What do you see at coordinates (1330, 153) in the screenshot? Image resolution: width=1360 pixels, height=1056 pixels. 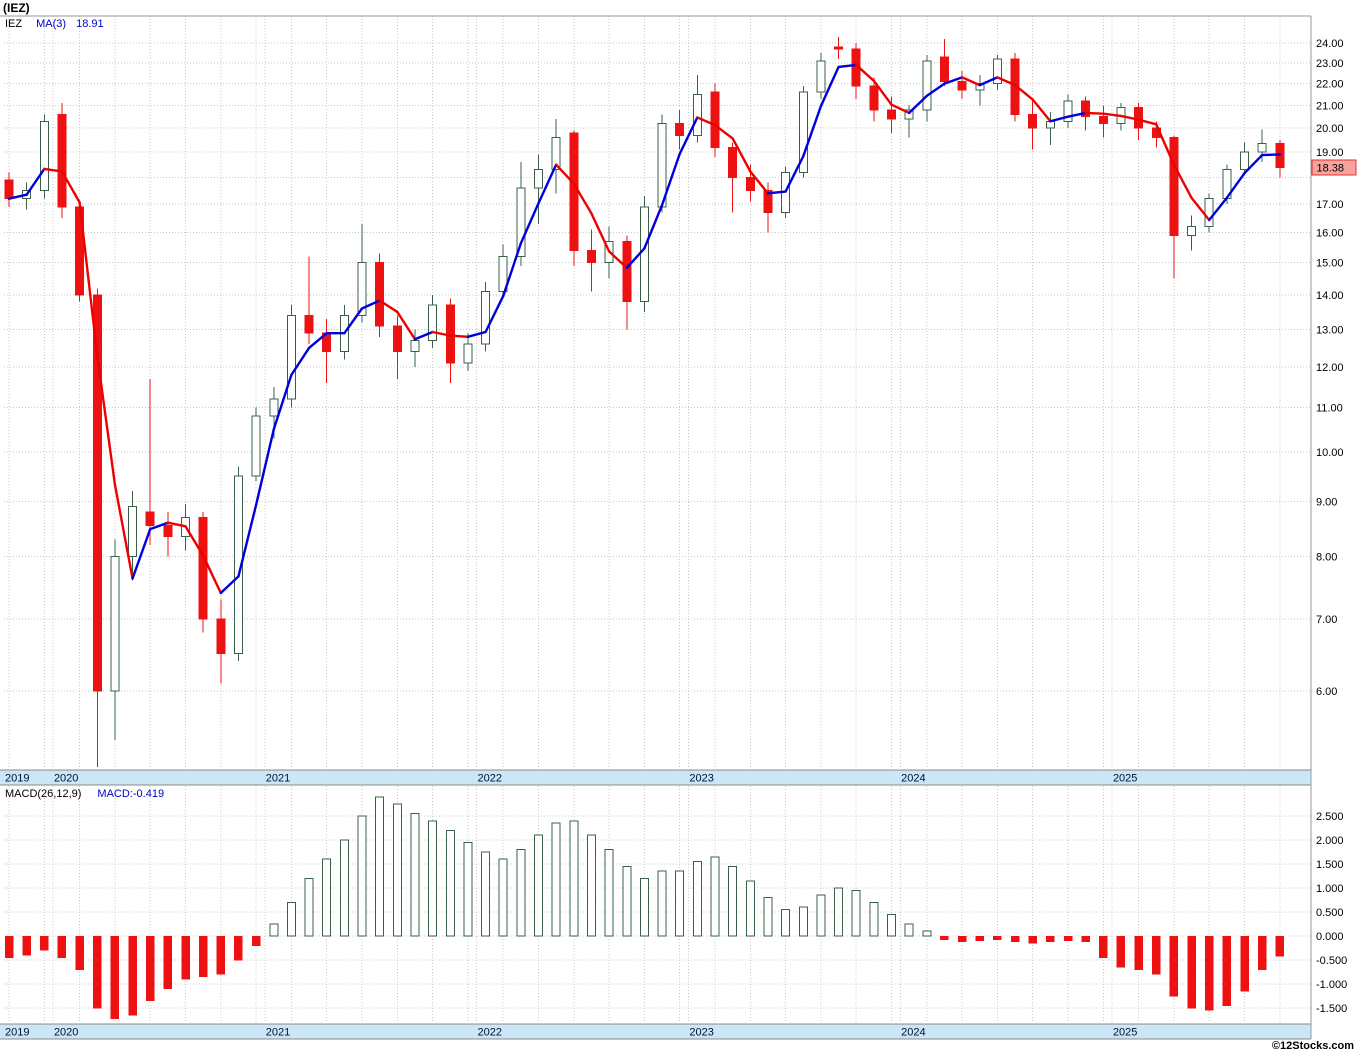 I see `svg-text: 19.00` at bounding box center [1330, 153].